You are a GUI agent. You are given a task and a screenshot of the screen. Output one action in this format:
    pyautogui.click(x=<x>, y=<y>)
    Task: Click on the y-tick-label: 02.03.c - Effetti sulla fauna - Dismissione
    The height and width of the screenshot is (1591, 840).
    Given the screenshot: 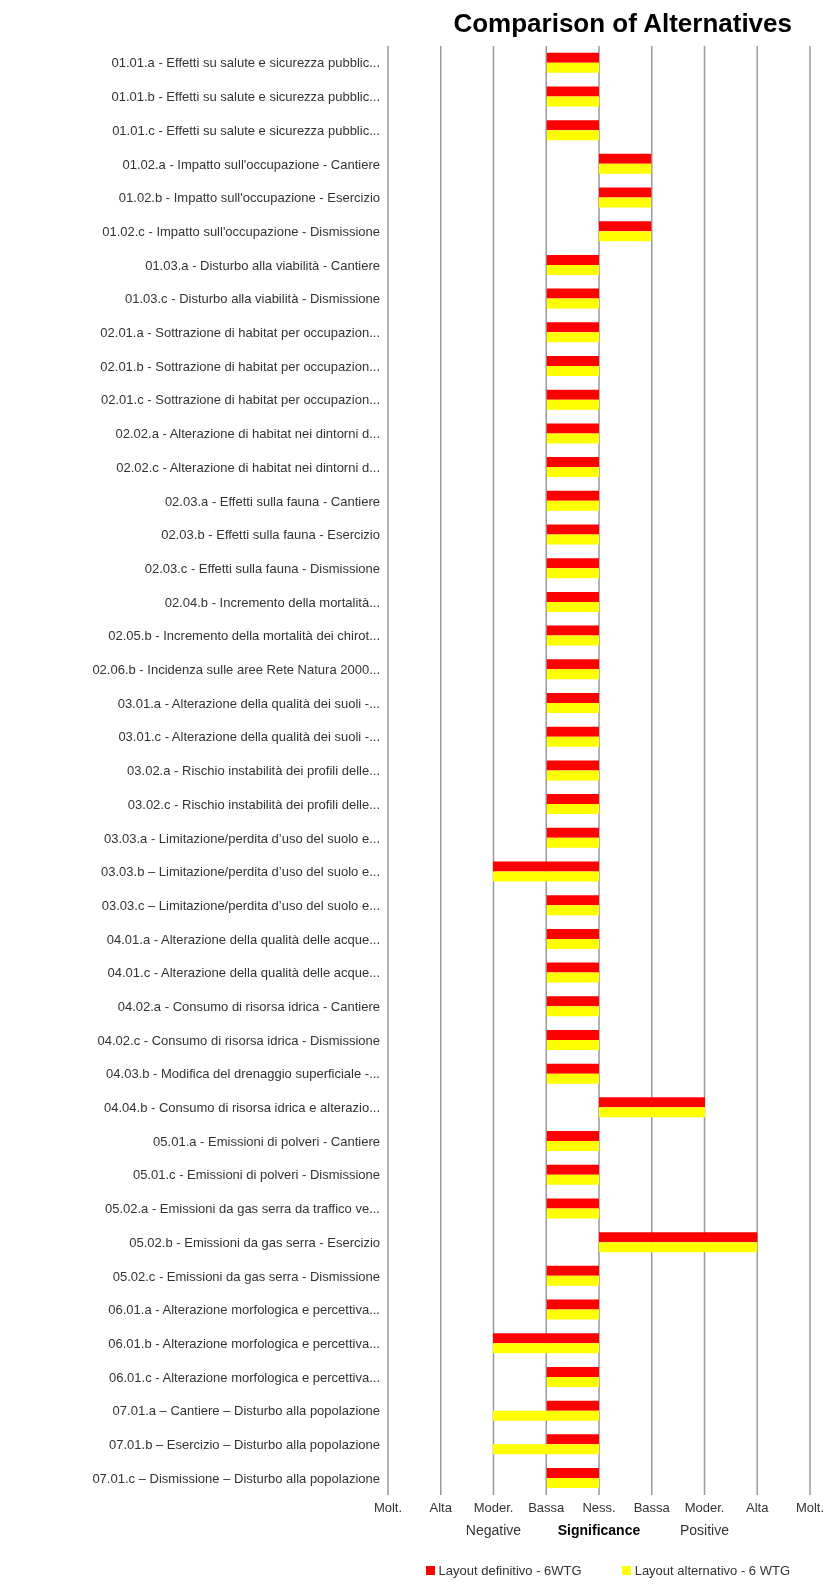 What is the action you would take?
    pyautogui.click(x=262, y=568)
    